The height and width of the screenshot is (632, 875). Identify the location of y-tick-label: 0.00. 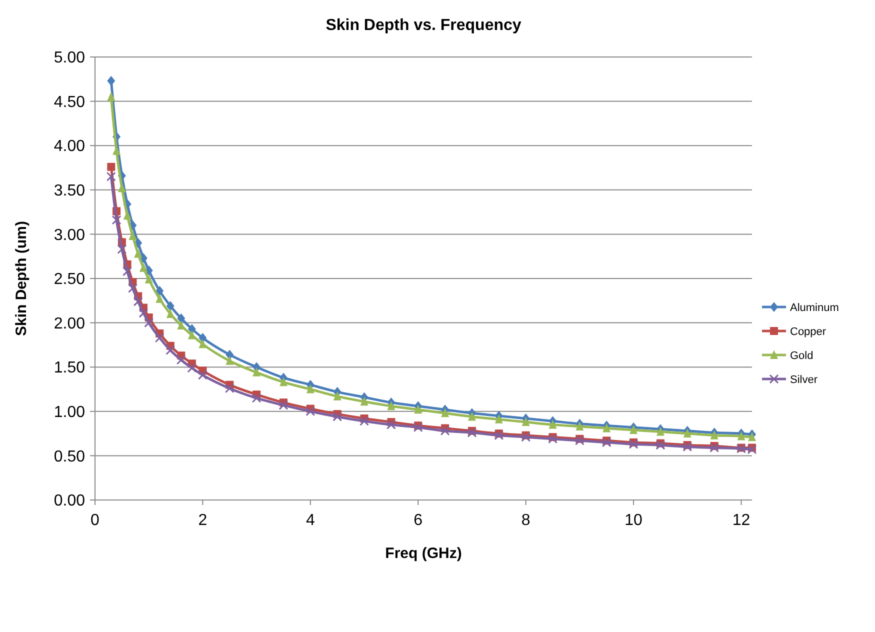
(70, 501).